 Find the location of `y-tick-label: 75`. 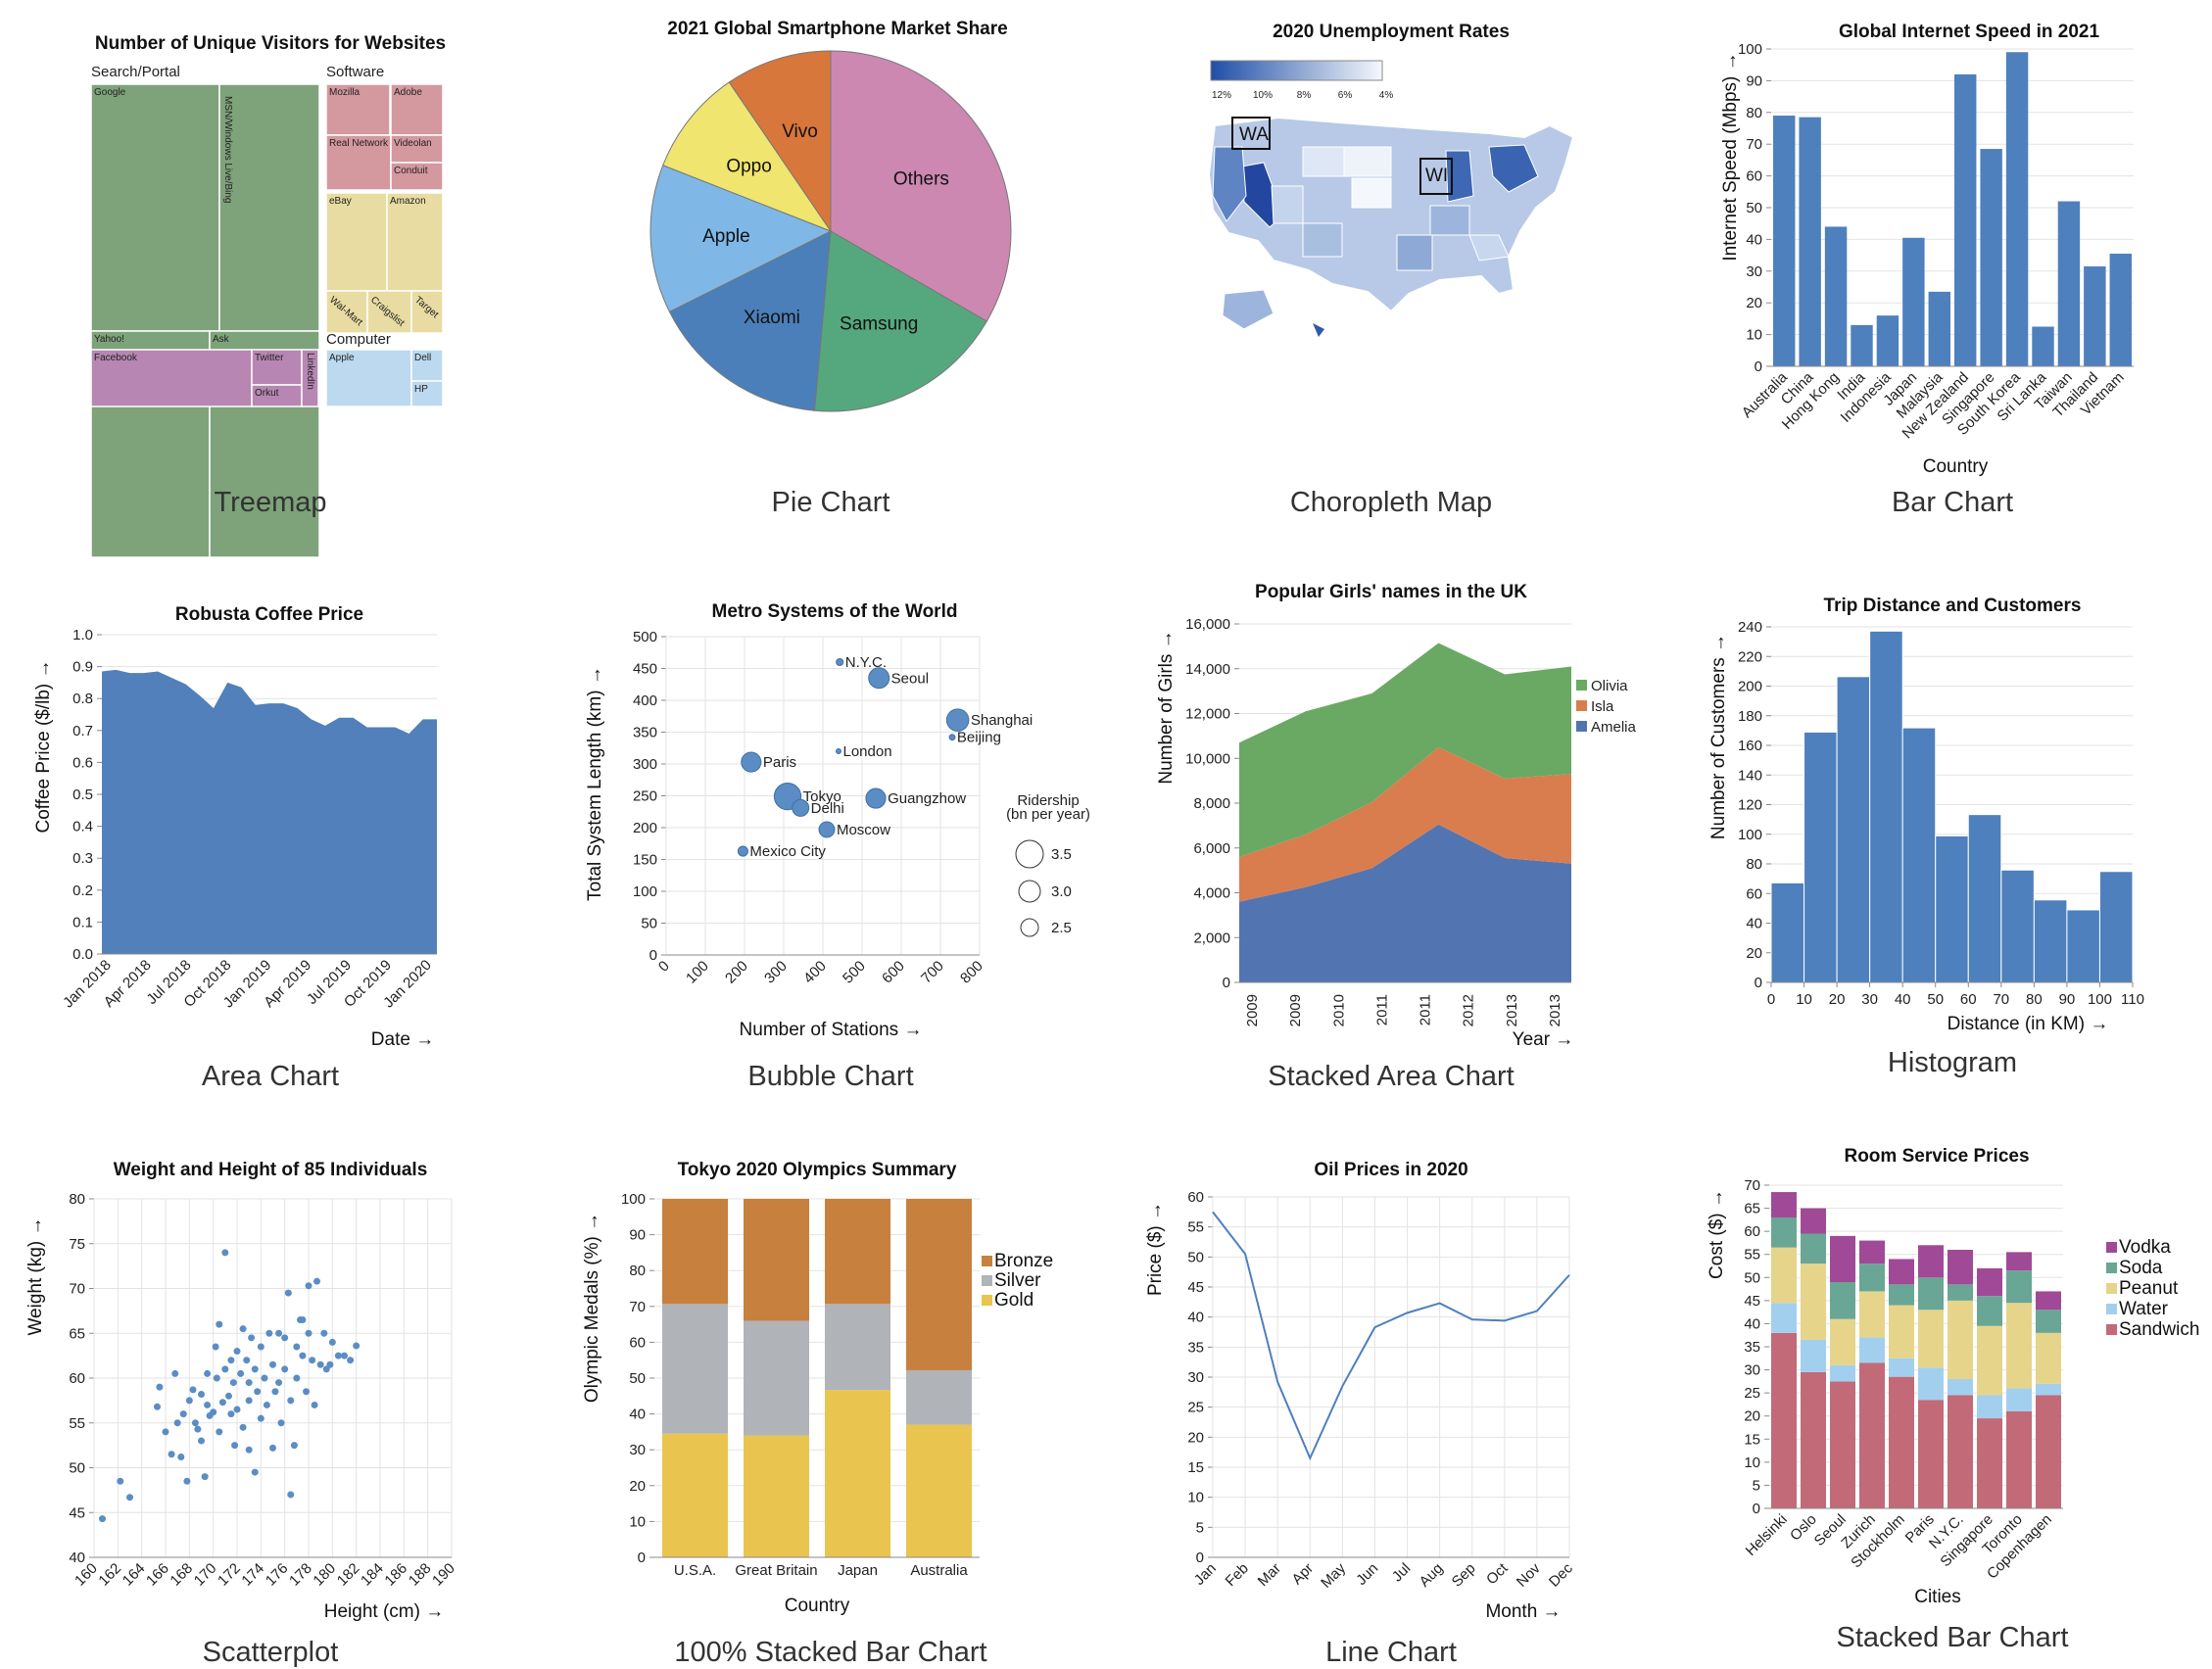

y-tick-label: 75 is located at coordinates (77, 1244).